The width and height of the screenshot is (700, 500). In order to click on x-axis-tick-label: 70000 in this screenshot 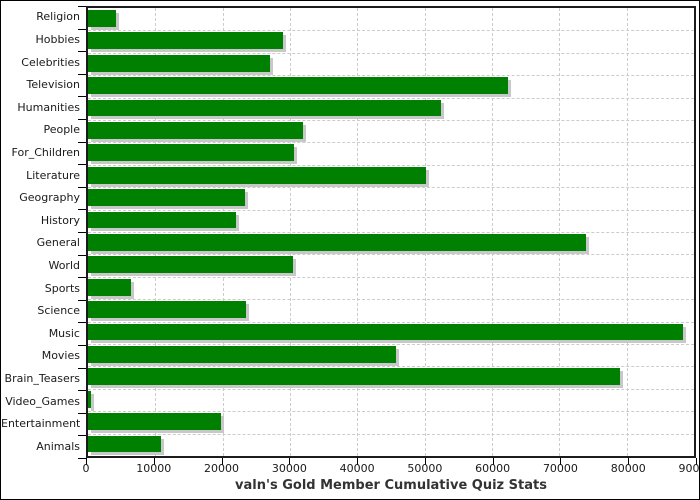, I will do `click(560, 468)`.